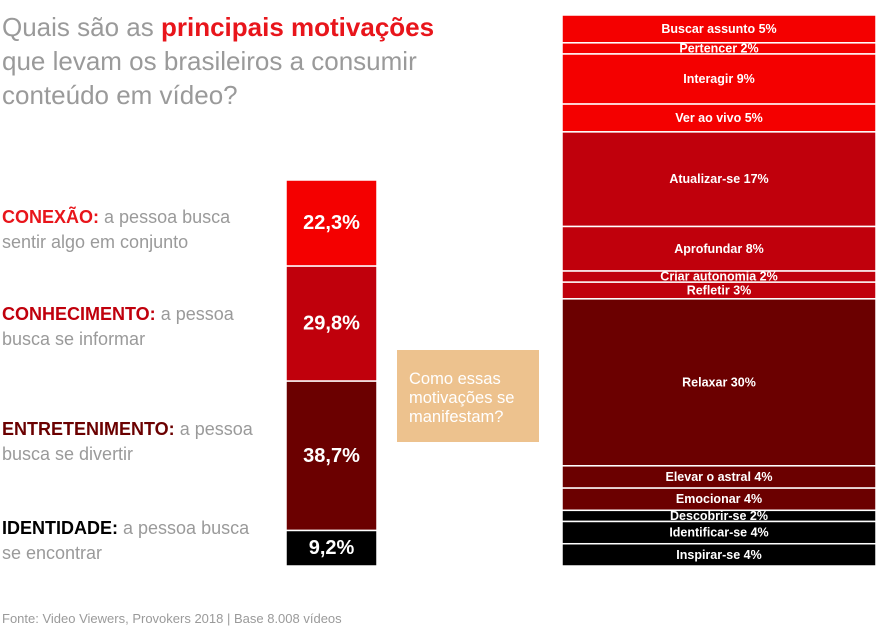 The width and height of the screenshot is (879, 643). What do you see at coordinates (462, 398) in the screenshot?
I see `callout-text: Como essas motivações se manifestam?` at bounding box center [462, 398].